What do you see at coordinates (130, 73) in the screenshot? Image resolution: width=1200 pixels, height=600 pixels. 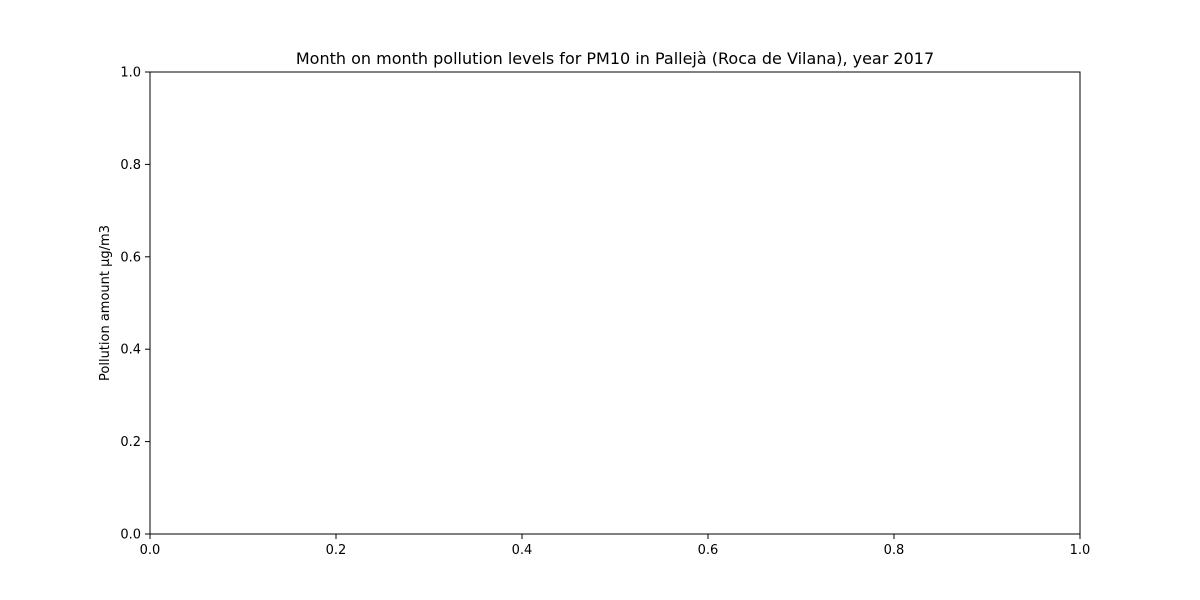 I see `y-tick-label: 1.0` at bounding box center [130, 73].